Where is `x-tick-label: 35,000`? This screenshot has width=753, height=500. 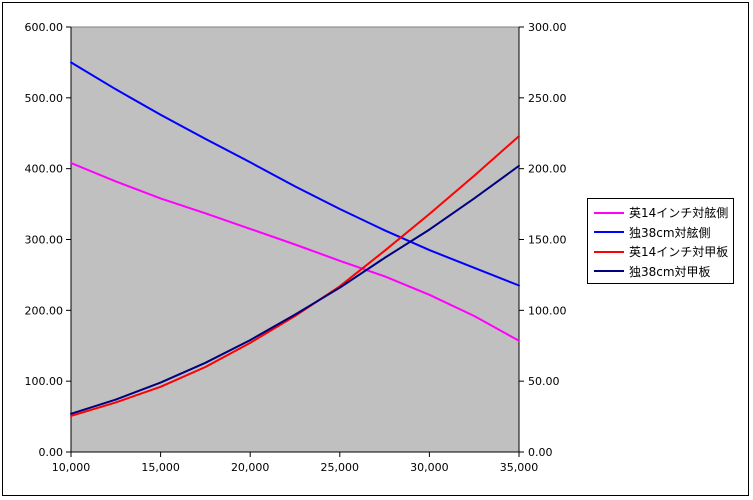
x-tick-label: 35,000 is located at coordinates (519, 467).